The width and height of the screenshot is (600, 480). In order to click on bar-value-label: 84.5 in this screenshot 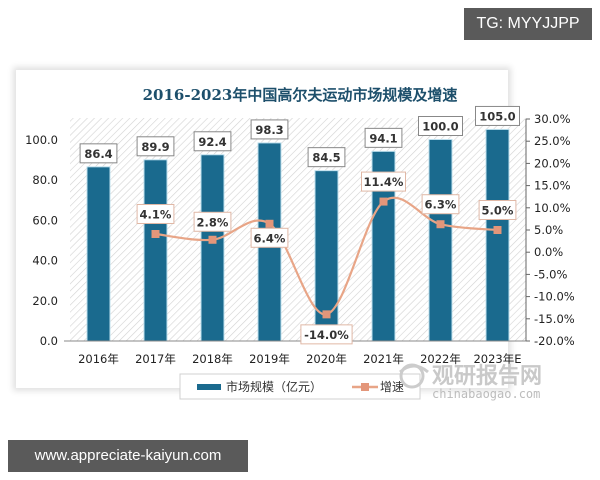, I will do `click(326, 158)`.